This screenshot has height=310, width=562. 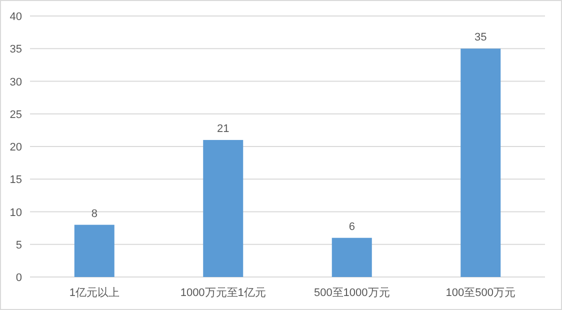 What do you see at coordinates (351, 226) in the screenshot?
I see `data-label: 6` at bounding box center [351, 226].